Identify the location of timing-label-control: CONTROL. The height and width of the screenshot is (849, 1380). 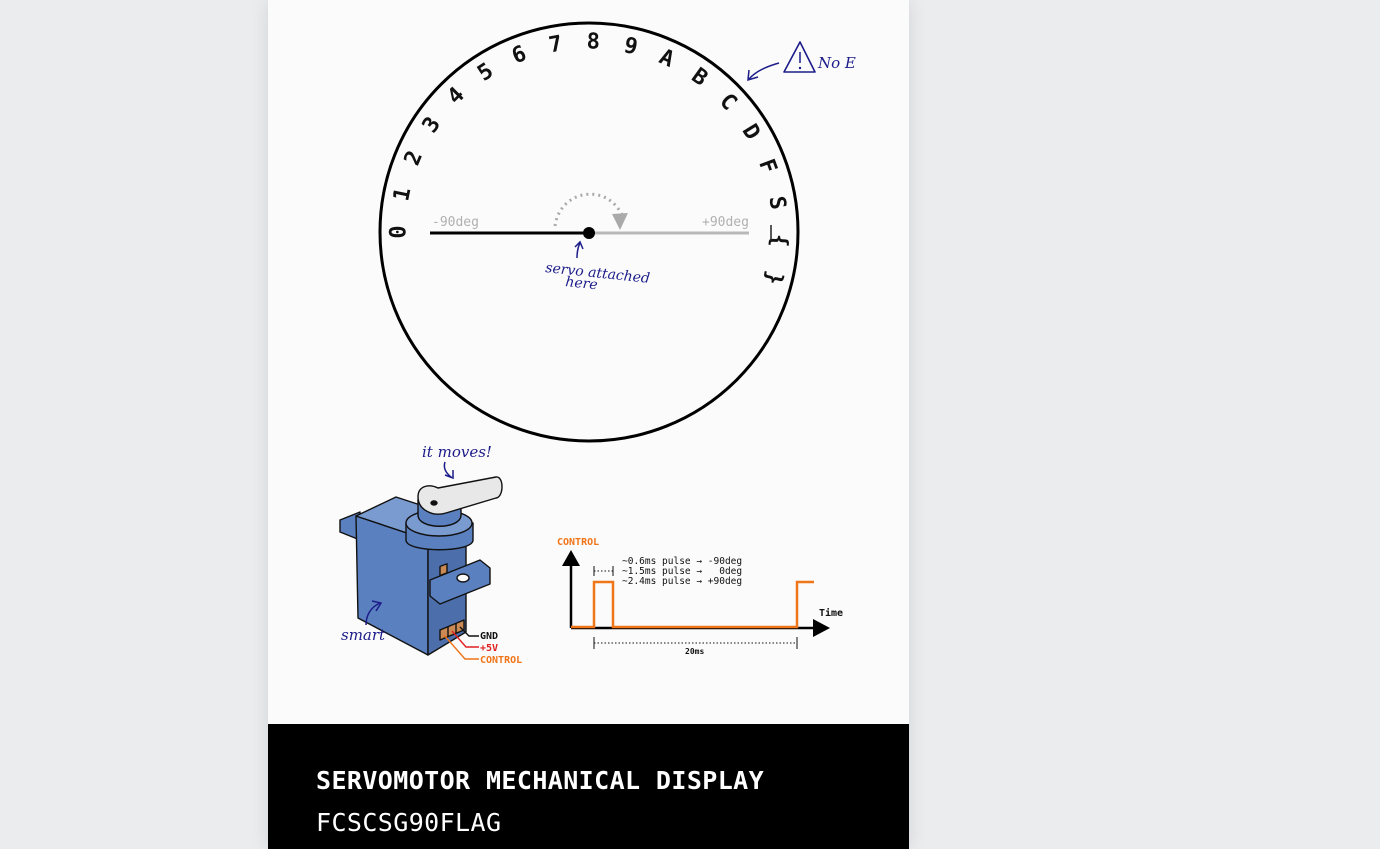
(578, 542).